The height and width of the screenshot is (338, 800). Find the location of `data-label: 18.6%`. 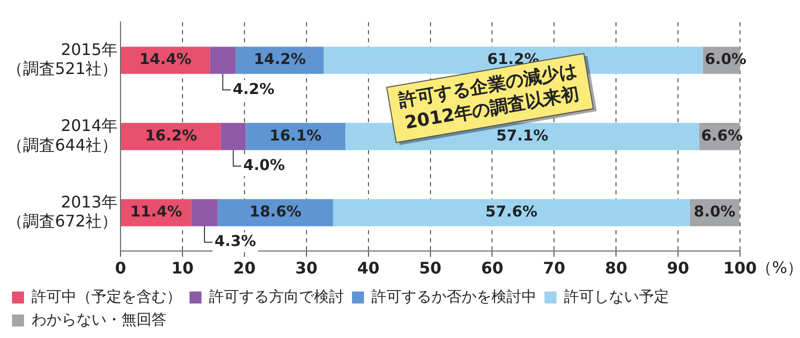

data-label: 18.6% is located at coordinates (275, 211).